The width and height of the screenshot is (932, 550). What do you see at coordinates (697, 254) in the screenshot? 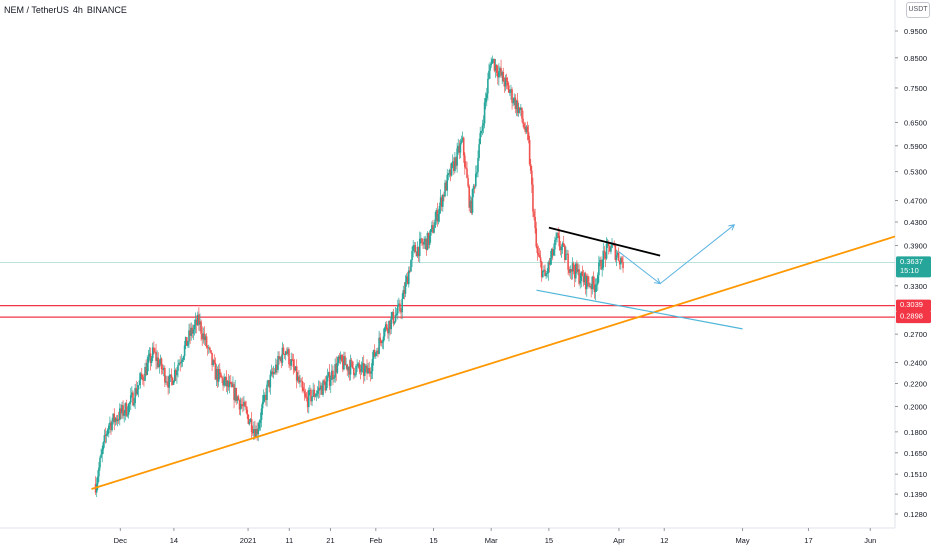
I see `projection-arrow-up` at bounding box center [697, 254].